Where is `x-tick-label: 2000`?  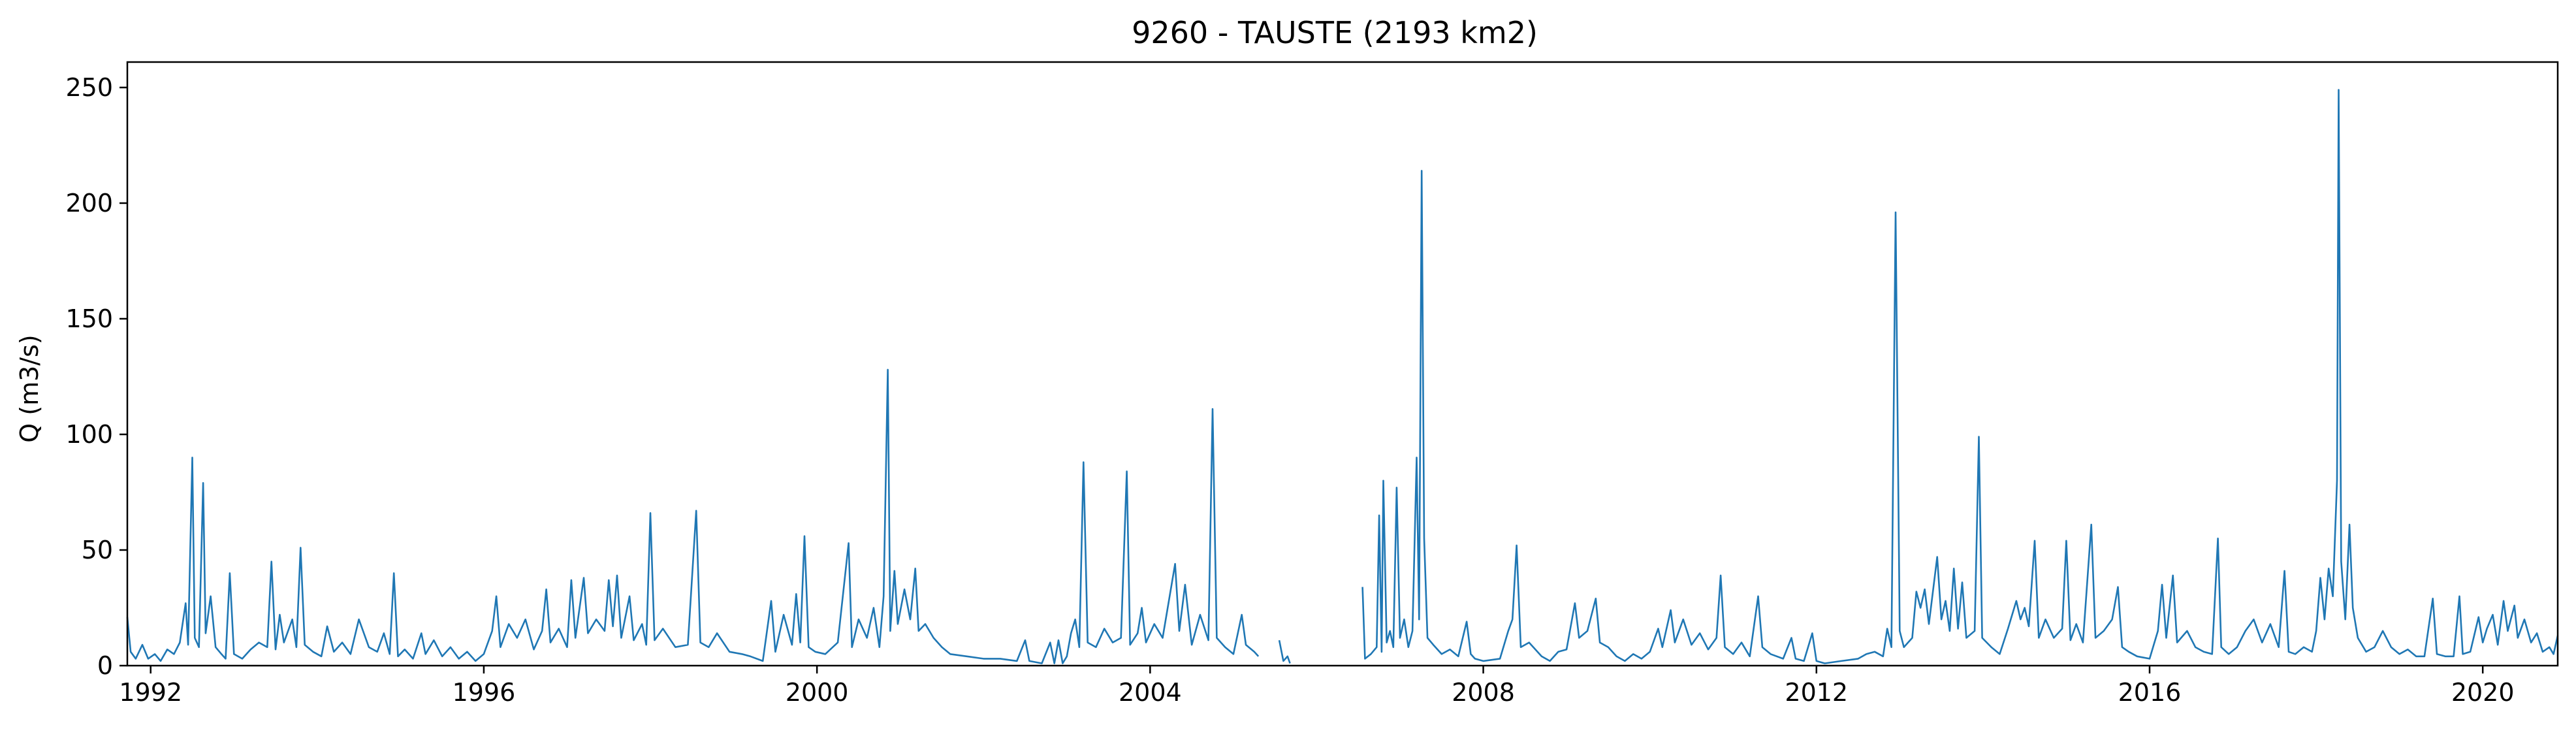
x-tick-label: 2000 is located at coordinates (817, 692).